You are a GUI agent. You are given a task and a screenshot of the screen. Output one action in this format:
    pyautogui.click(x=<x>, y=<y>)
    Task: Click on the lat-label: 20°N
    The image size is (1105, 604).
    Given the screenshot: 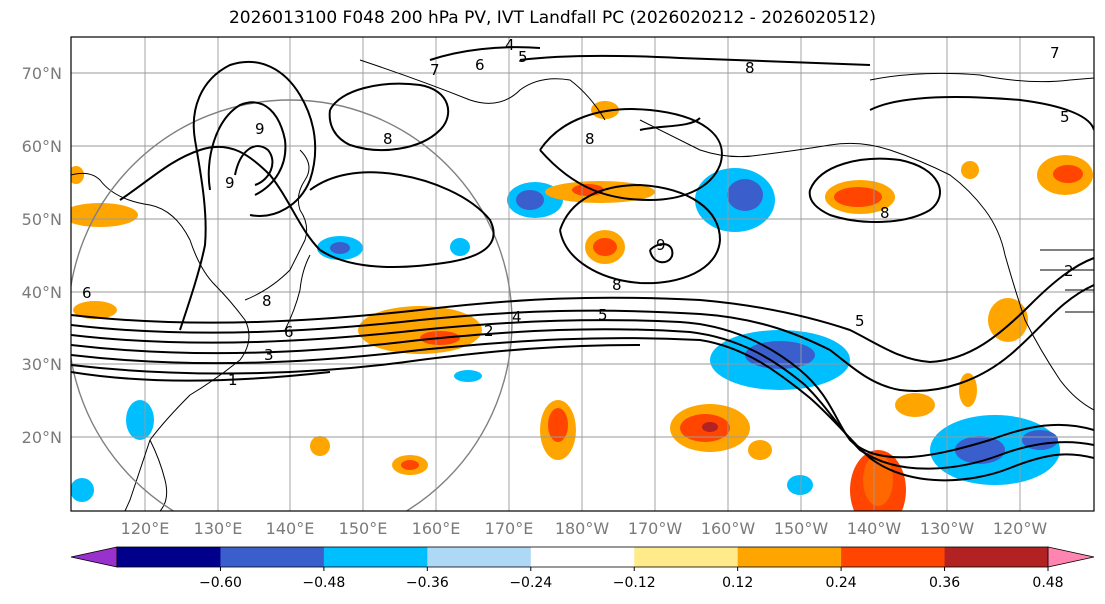 What is the action you would take?
    pyautogui.click(x=42, y=437)
    